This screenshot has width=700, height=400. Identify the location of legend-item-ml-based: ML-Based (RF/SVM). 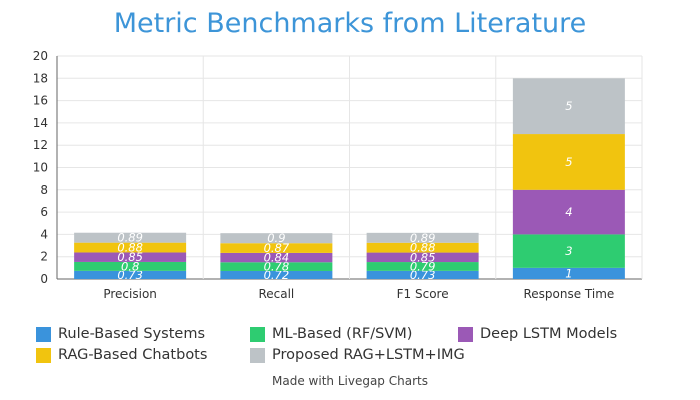
(331, 334).